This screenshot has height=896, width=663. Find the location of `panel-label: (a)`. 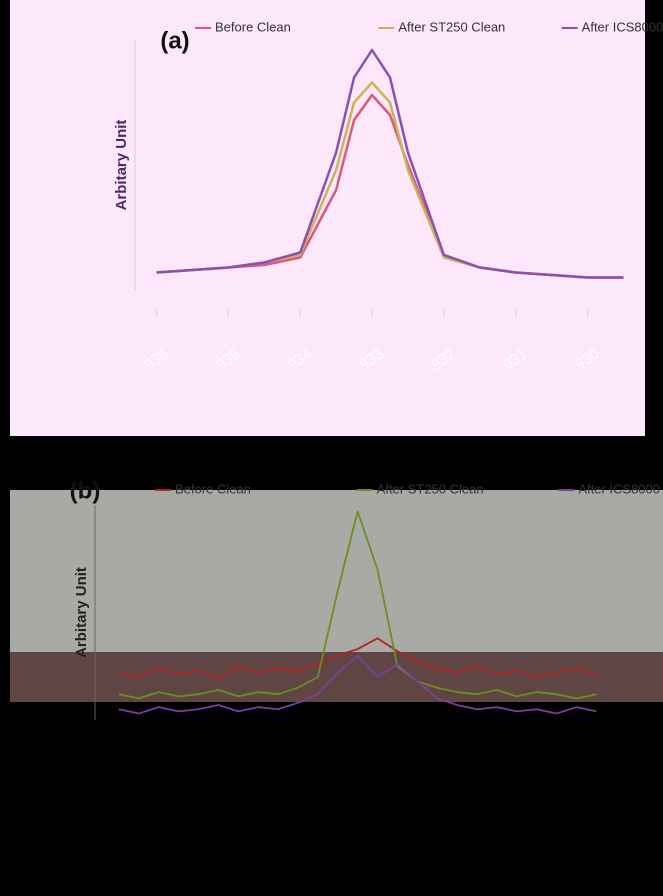

panel-label: (a) is located at coordinates (174, 40).